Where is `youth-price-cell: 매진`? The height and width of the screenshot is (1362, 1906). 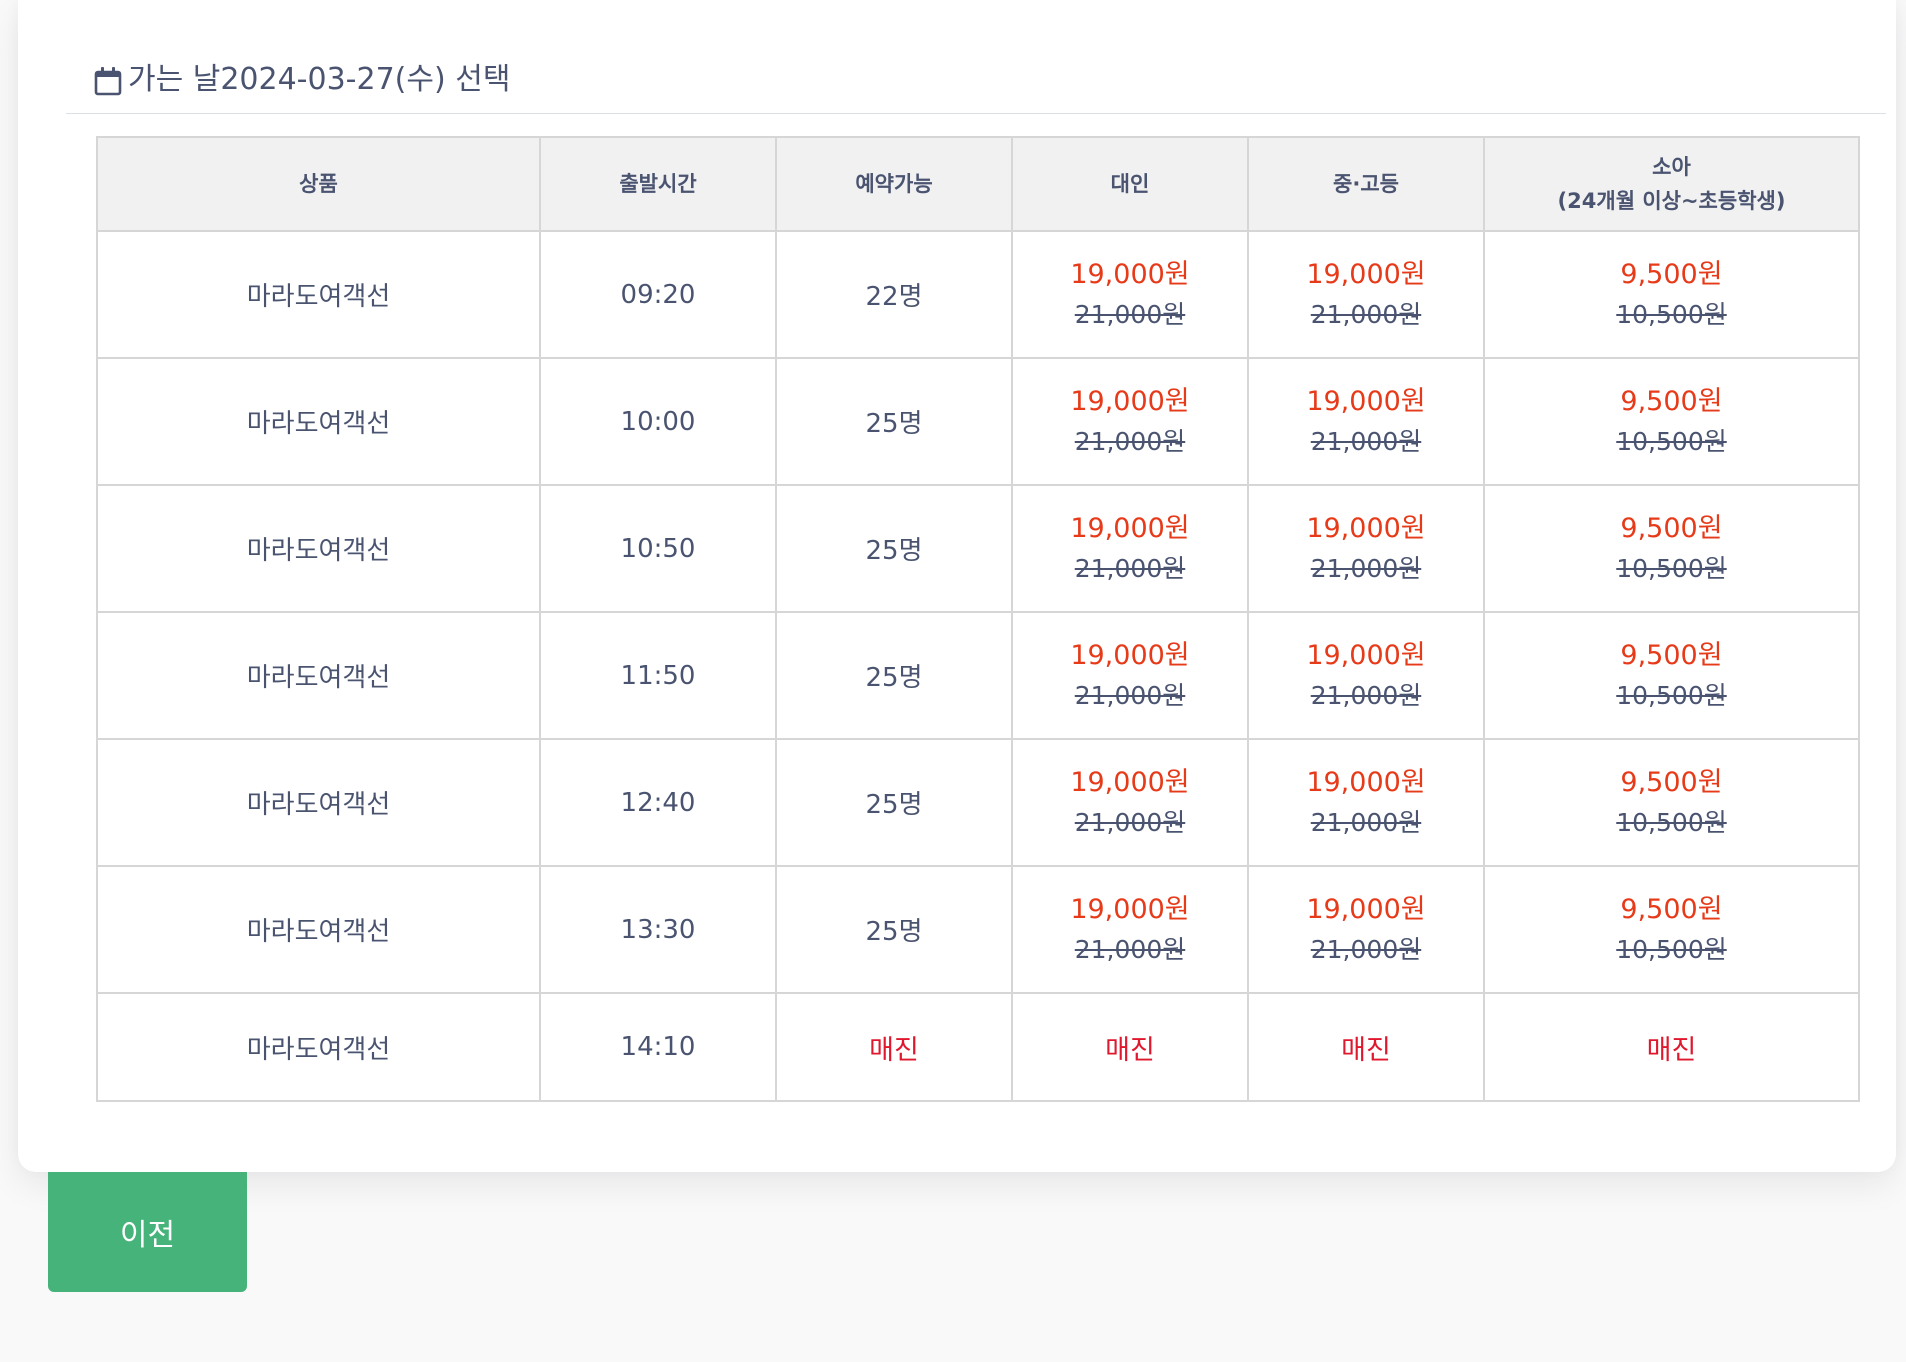 youth-price-cell: 매진 is located at coordinates (1366, 1047).